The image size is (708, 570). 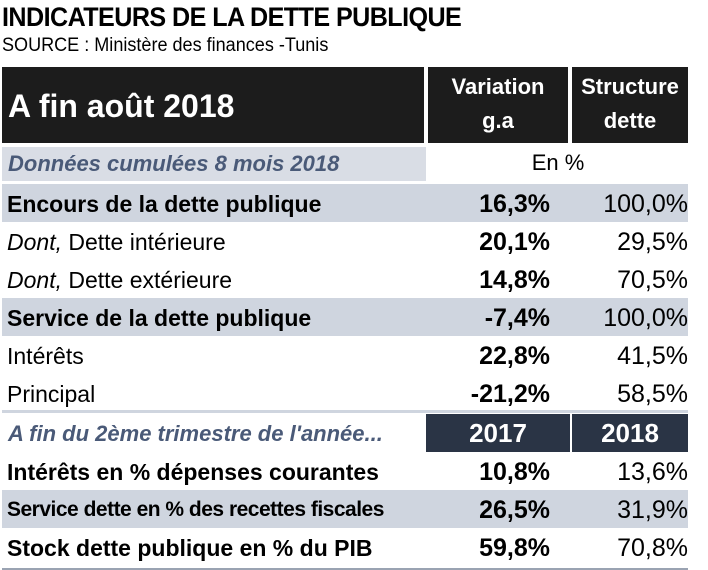 I want to click on section1-label: Données cumulées 8 mois 2018, so click(x=174, y=163).